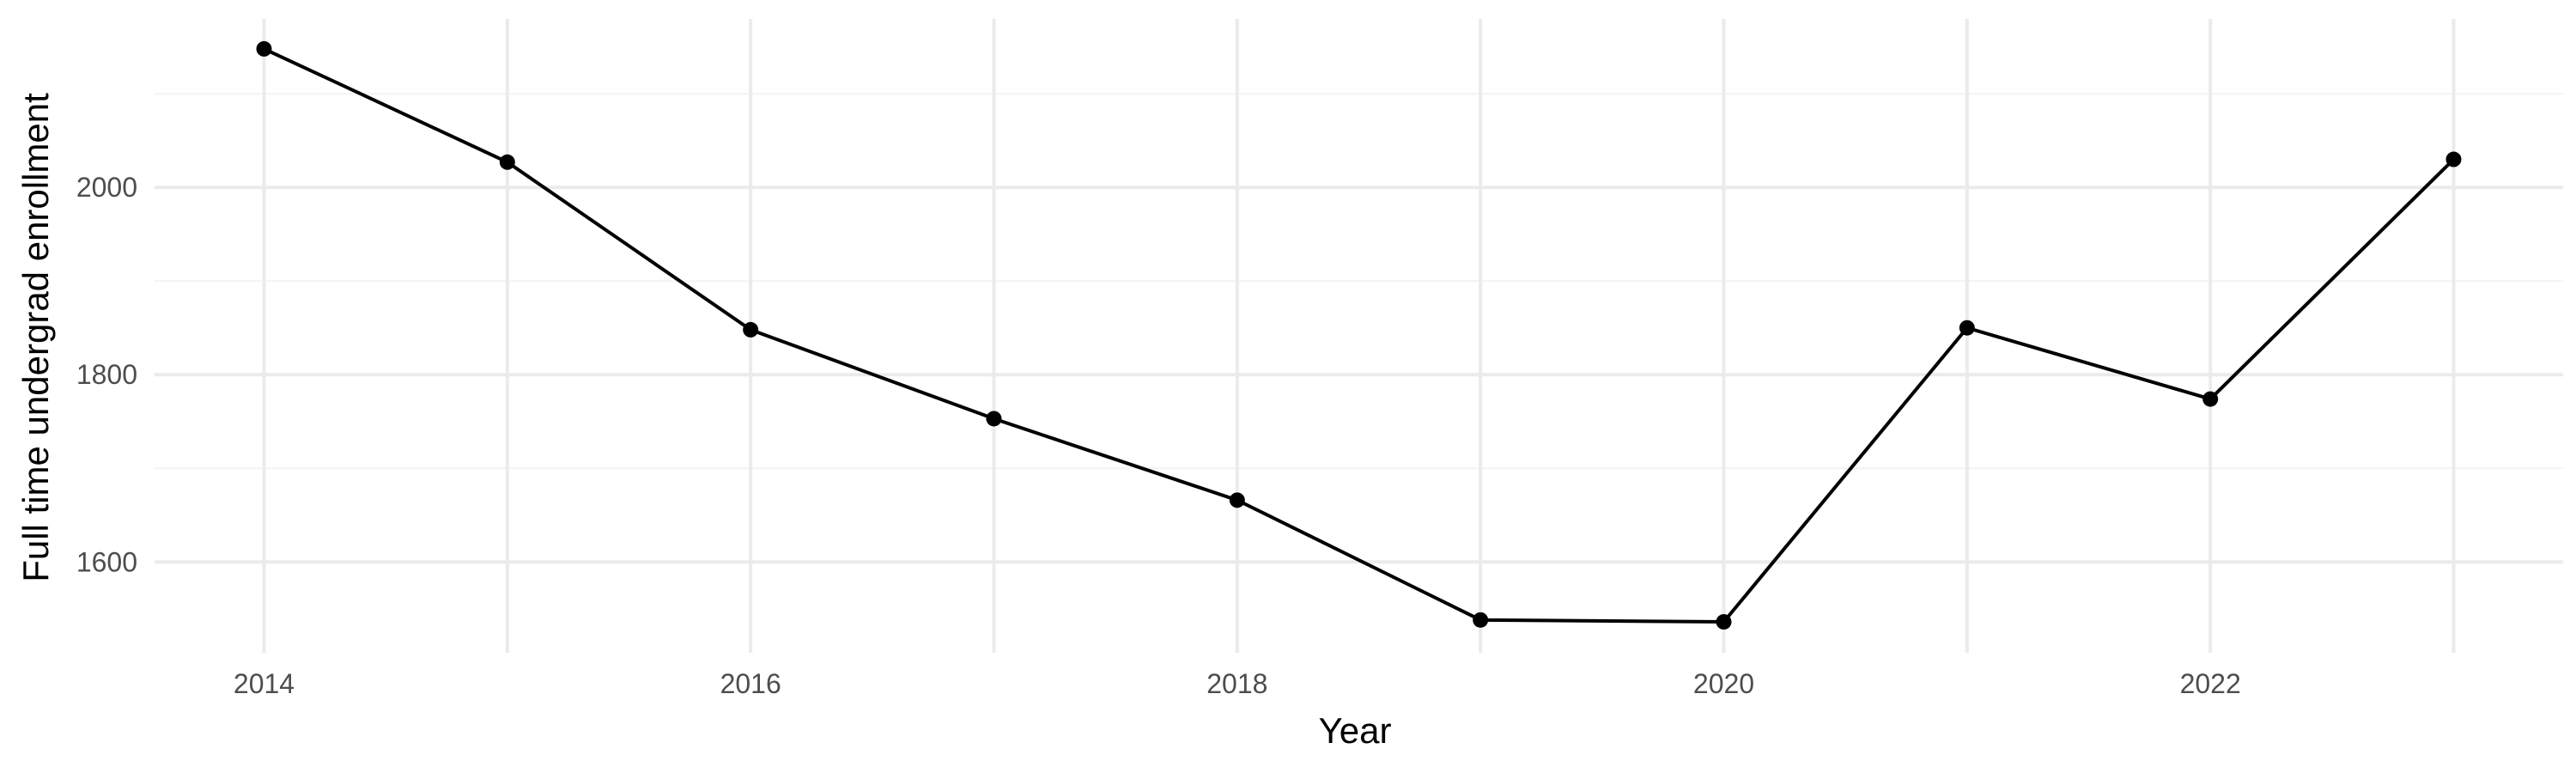 This screenshot has width=2576, height=773. Describe the element at coordinates (1356, 730) in the screenshot. I see `x-axis-title: Year` at that location.